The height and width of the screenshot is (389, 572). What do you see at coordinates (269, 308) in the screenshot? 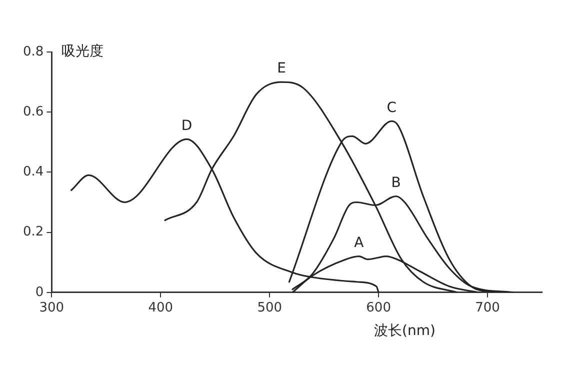
I see `x-tick-label: 500` at bounding box center [269, 308].